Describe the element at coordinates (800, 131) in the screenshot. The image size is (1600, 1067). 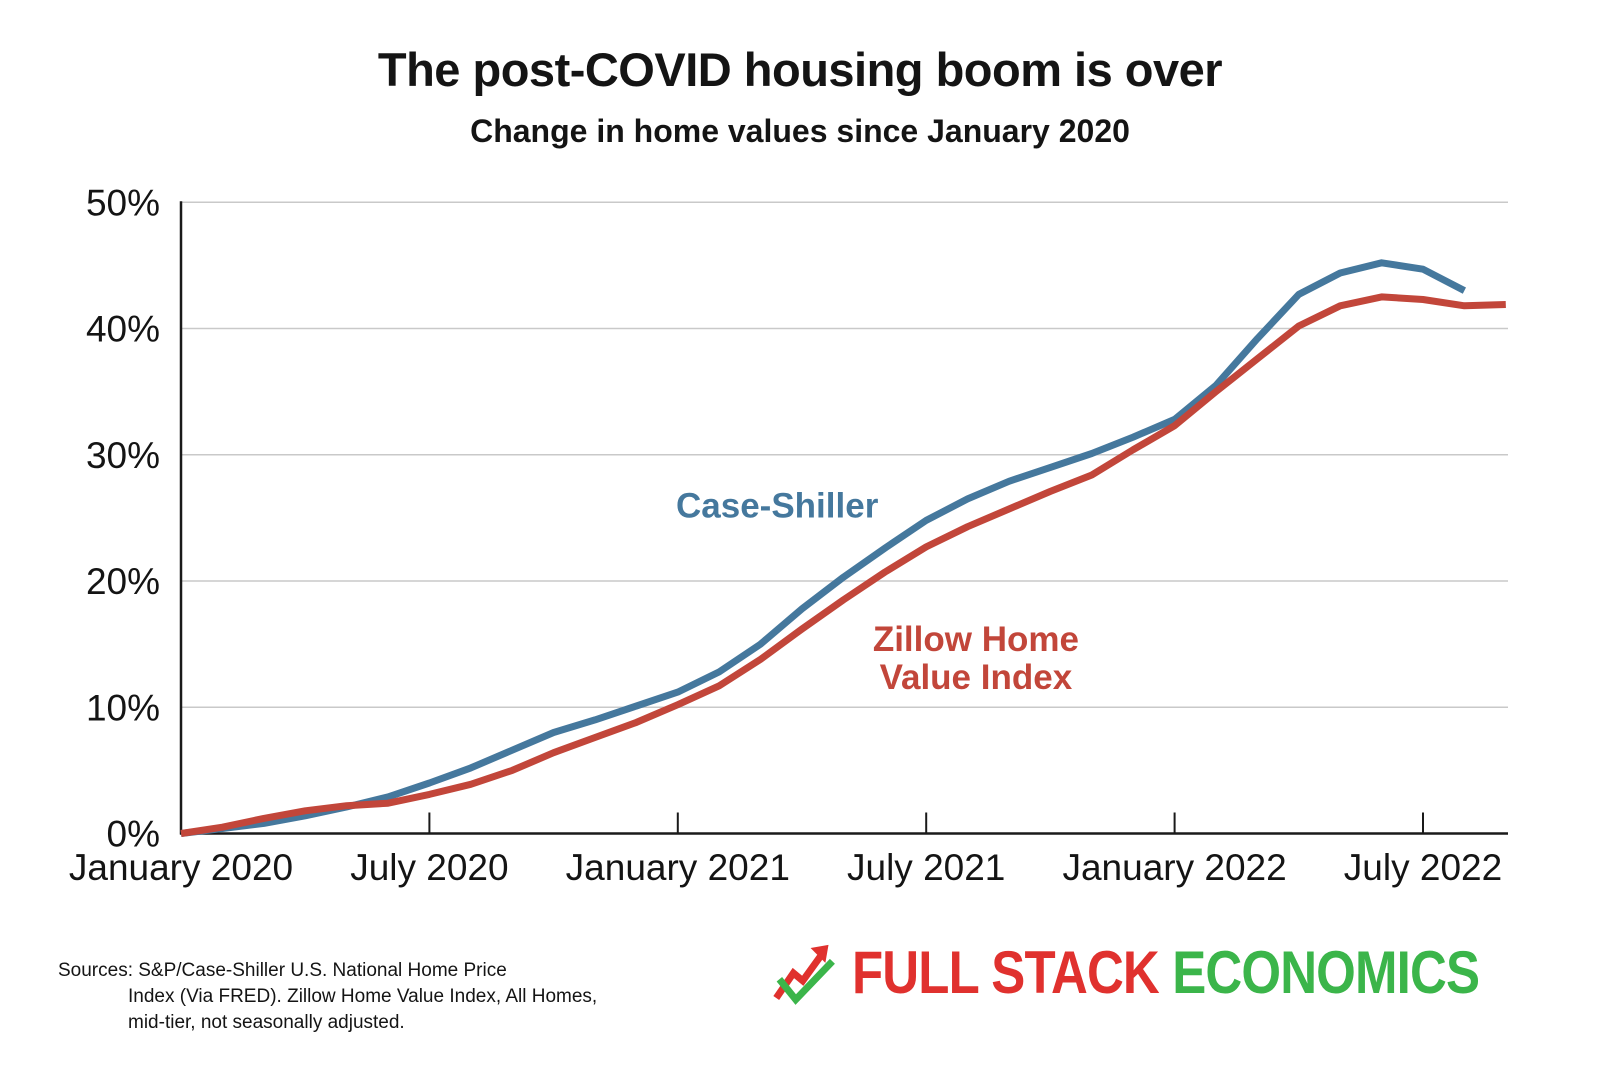
I see `page-subtitle: Change in home values since January 2020` at that location.